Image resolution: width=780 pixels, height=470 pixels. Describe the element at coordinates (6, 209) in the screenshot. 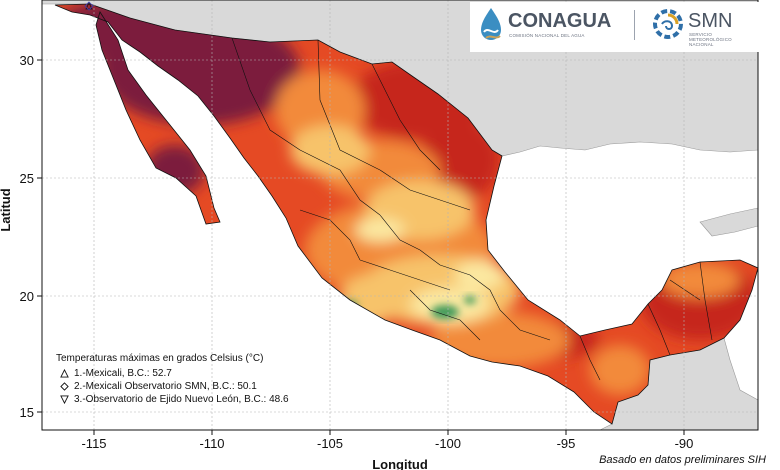

I see `y-axis-label: Latitud` at that location.